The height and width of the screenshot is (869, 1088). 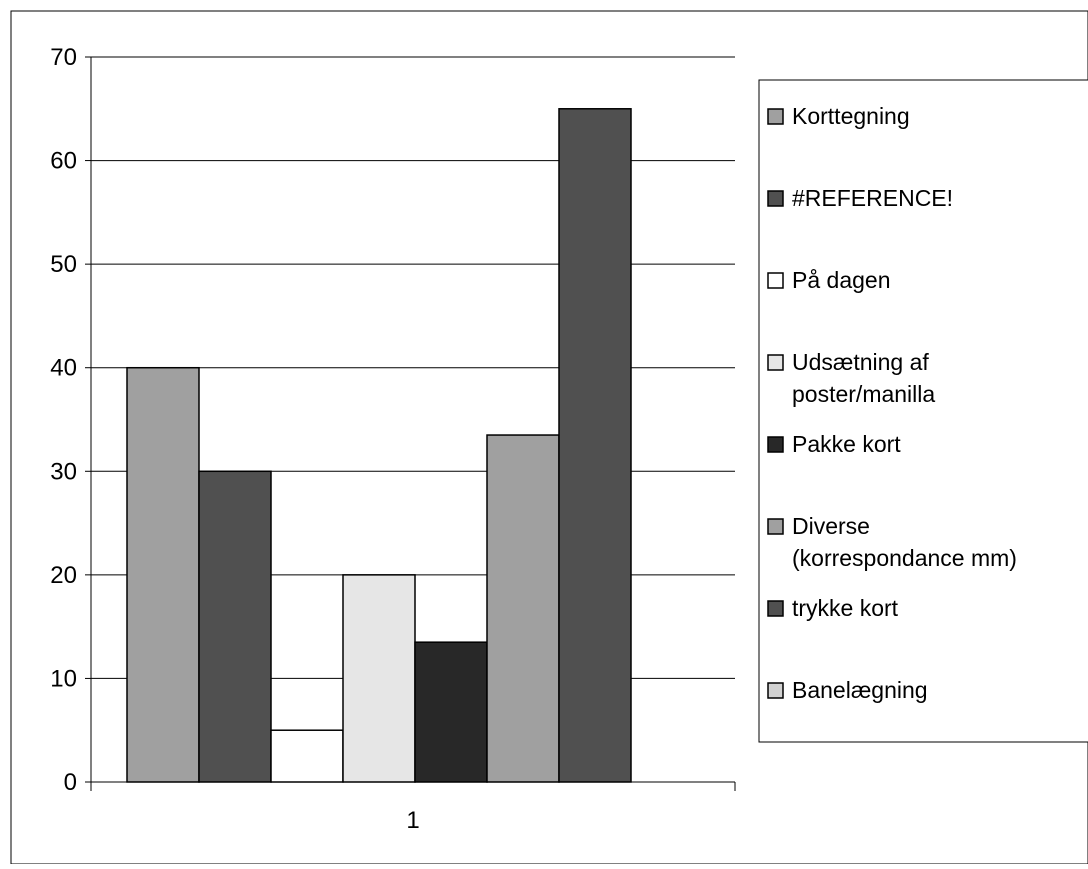 I want to click on y-tick-label: 20, so click(x=63, y=575).